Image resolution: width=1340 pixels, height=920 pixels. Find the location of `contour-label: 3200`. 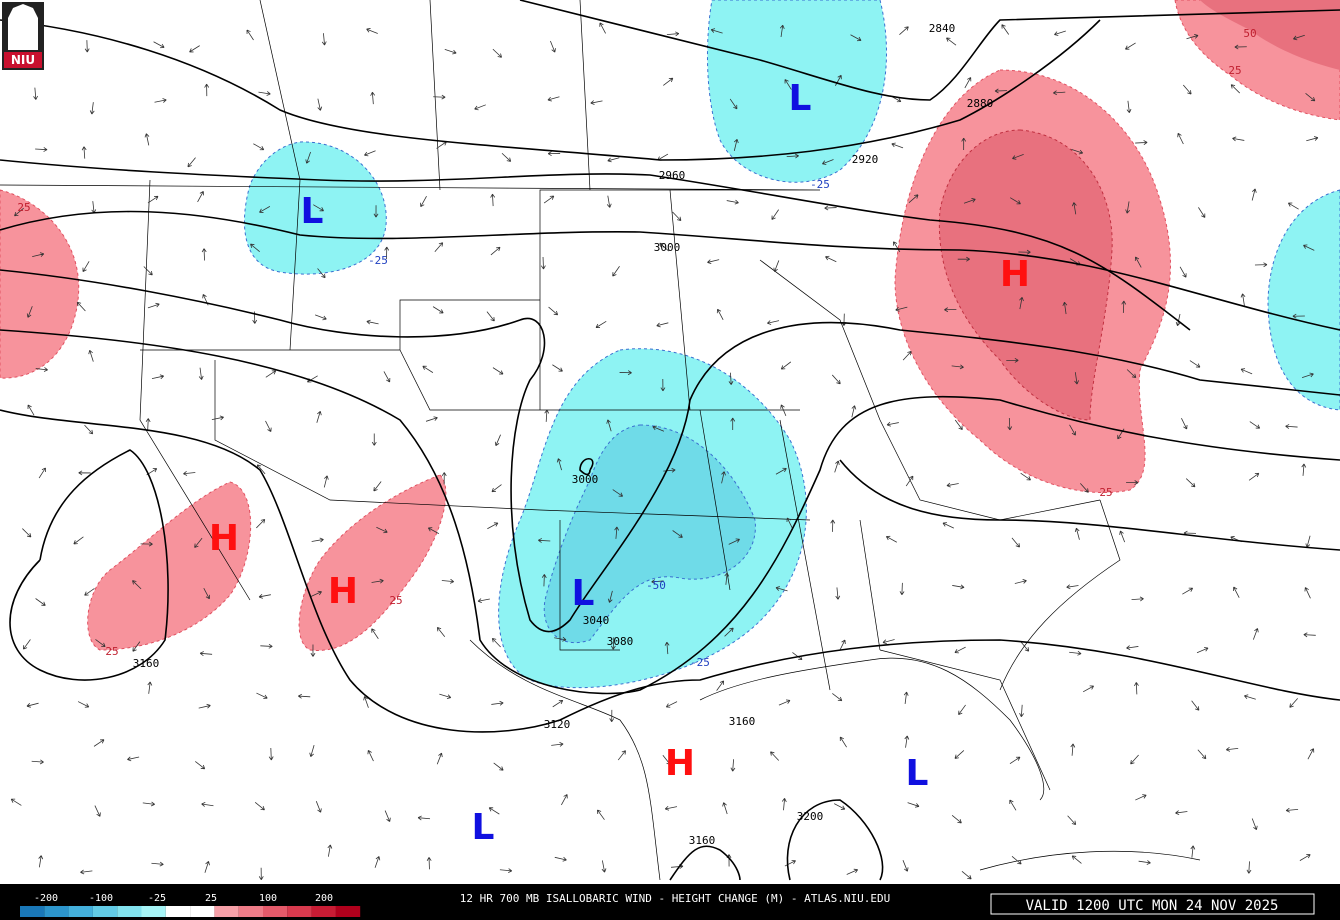

contour-label: 3200 is located at coordinates (810, 816).